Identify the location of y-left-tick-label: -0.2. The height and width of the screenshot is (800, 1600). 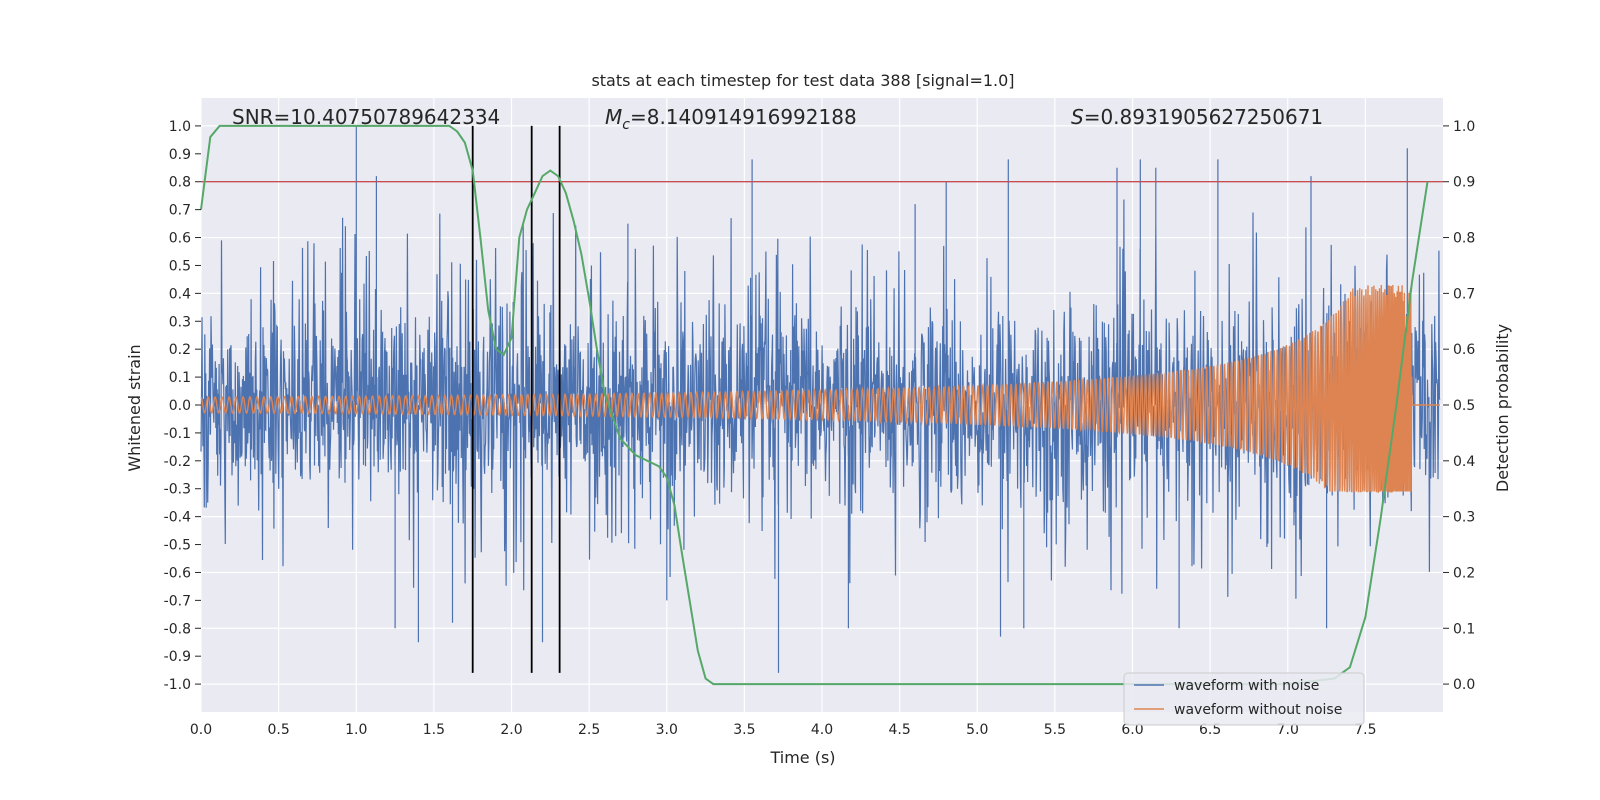
(177, 462).